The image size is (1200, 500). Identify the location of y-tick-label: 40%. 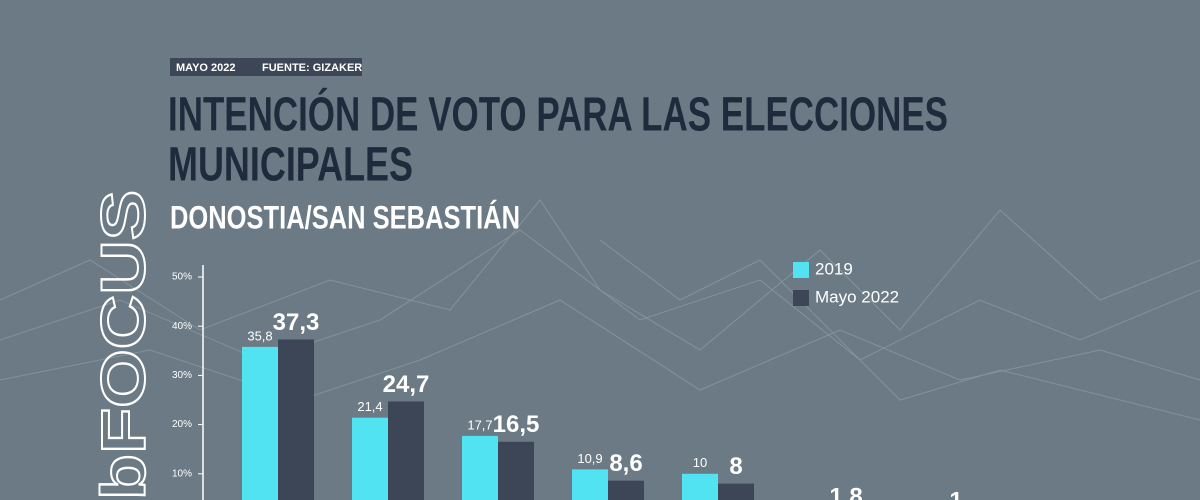
(182, 326).